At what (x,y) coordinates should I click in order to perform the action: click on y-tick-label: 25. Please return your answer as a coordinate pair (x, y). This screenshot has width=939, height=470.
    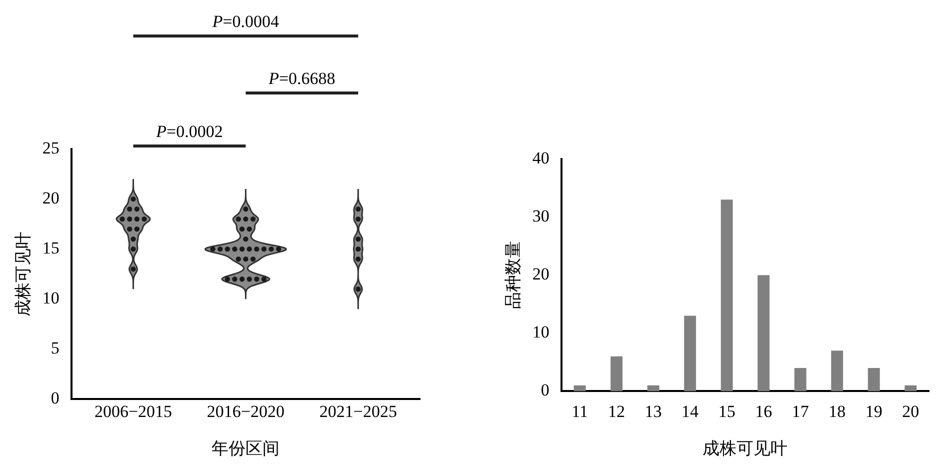
    Looking at the image, I should click on (51, 148).